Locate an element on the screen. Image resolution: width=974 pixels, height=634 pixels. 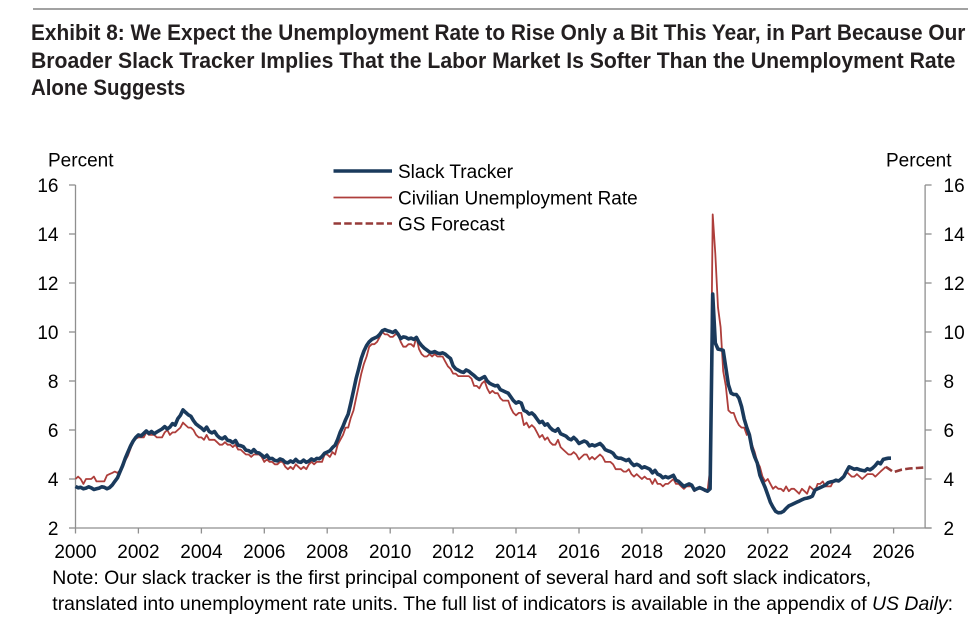
svg-text: 2006 is located at coordinates (264, 552).